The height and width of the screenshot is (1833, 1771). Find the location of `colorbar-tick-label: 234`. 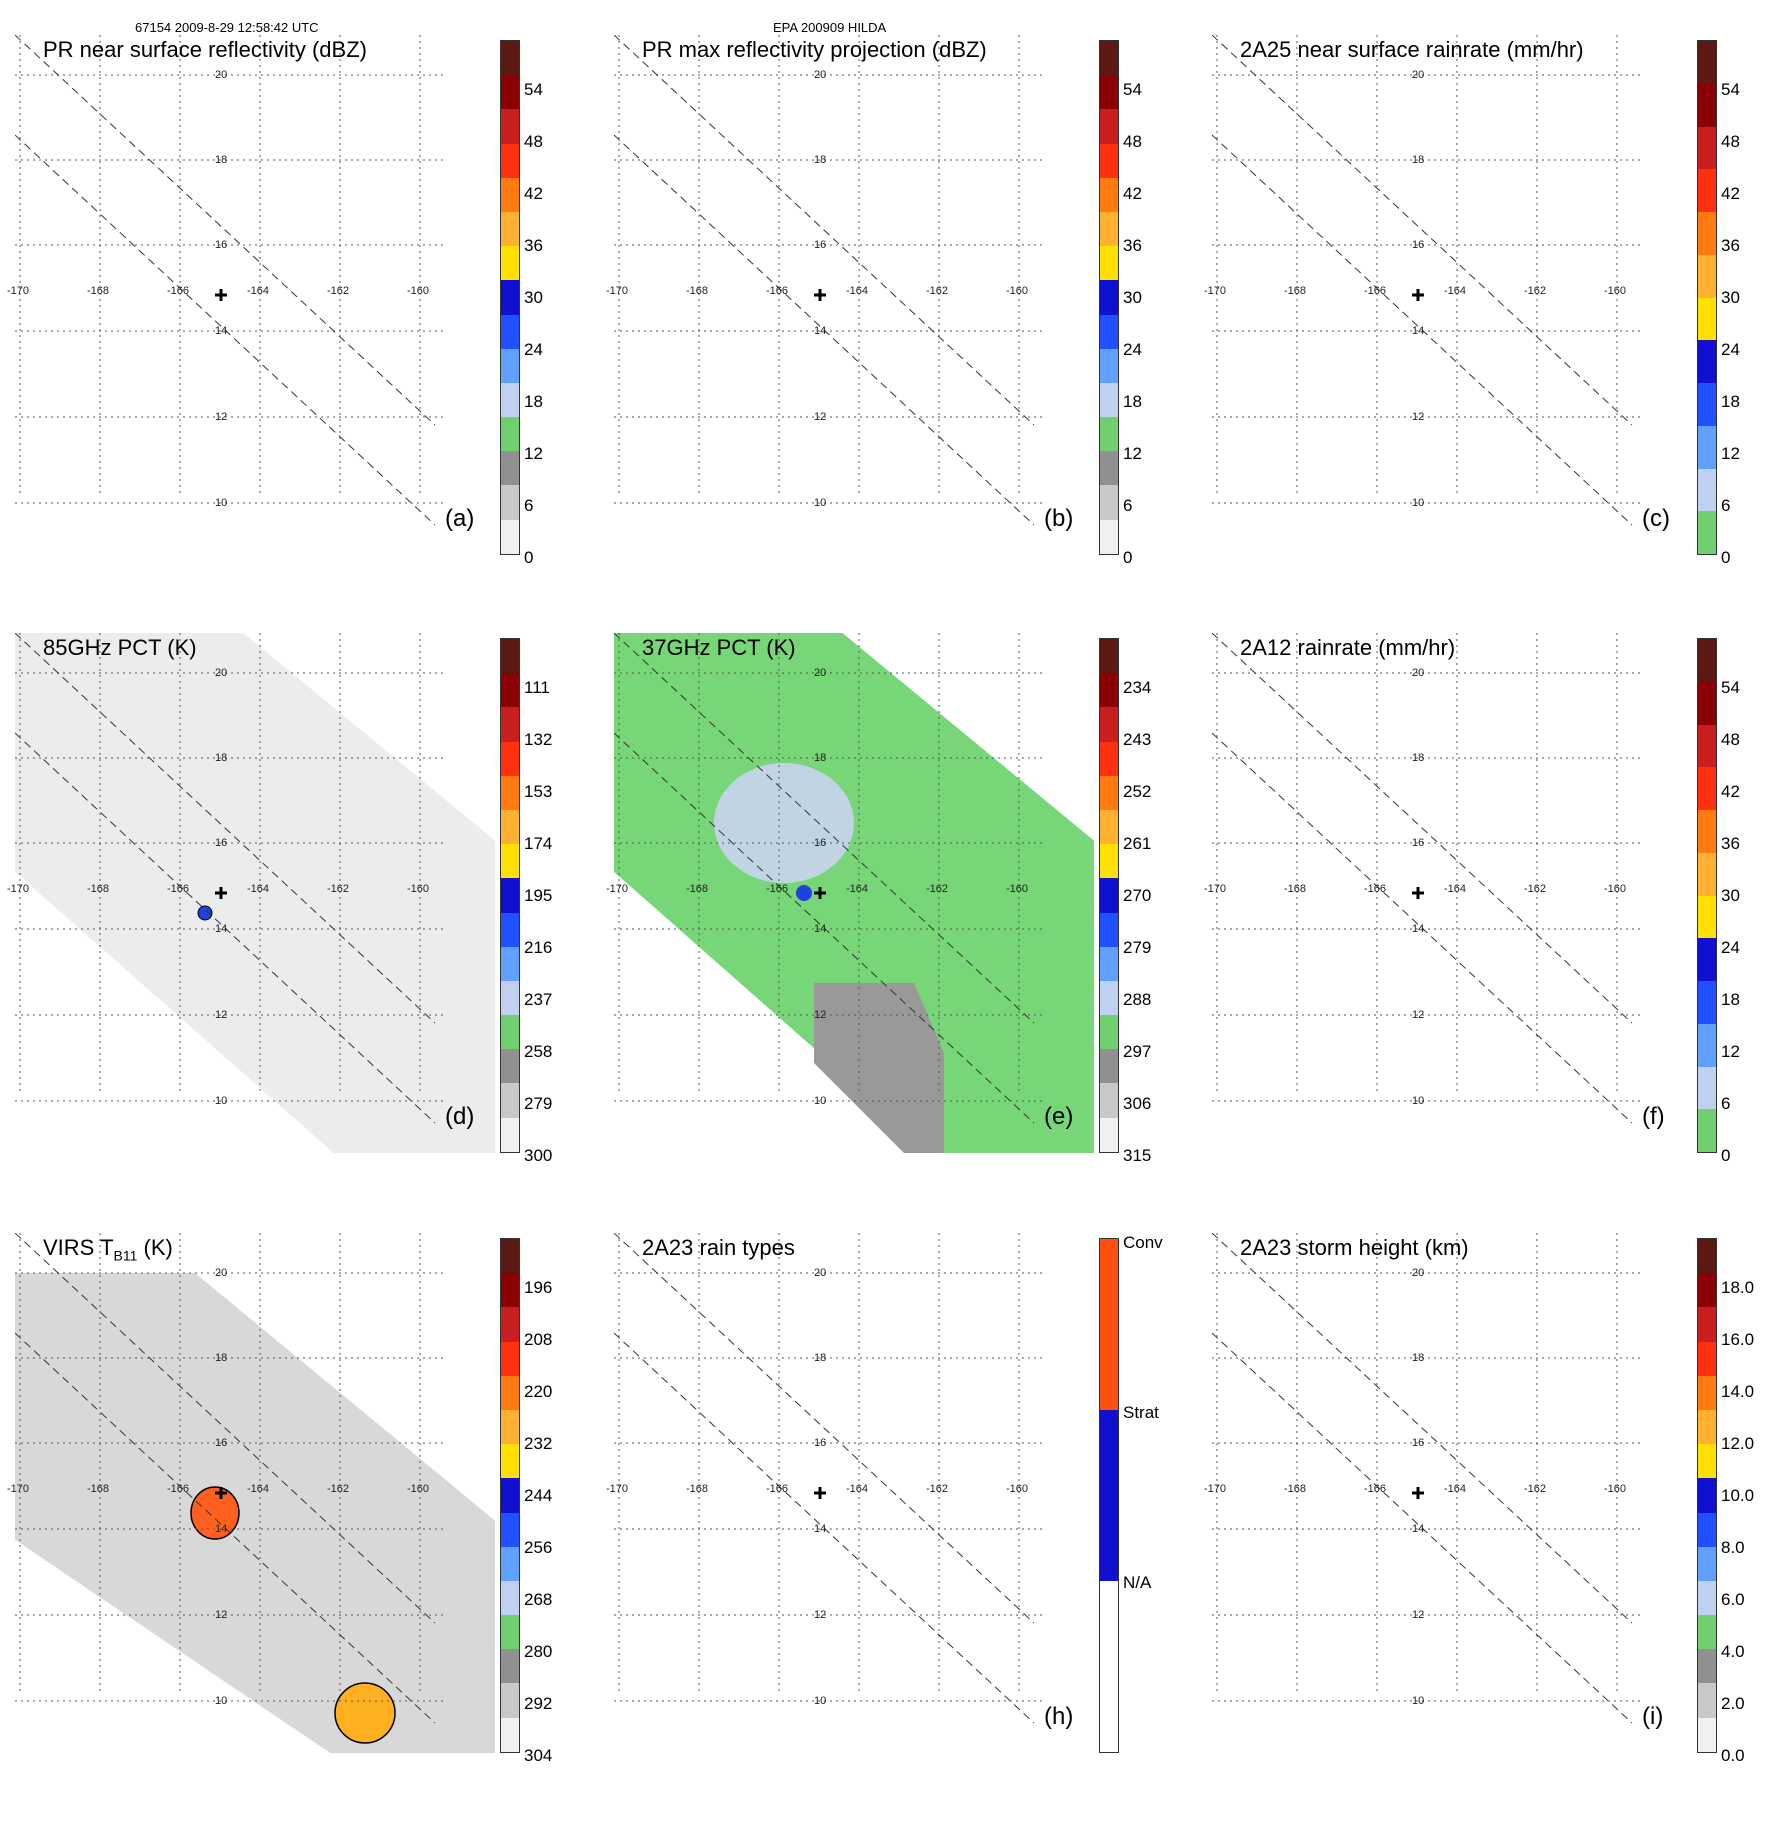

colorbar-tick-label: 234 is located at coordinates (1137, 687).